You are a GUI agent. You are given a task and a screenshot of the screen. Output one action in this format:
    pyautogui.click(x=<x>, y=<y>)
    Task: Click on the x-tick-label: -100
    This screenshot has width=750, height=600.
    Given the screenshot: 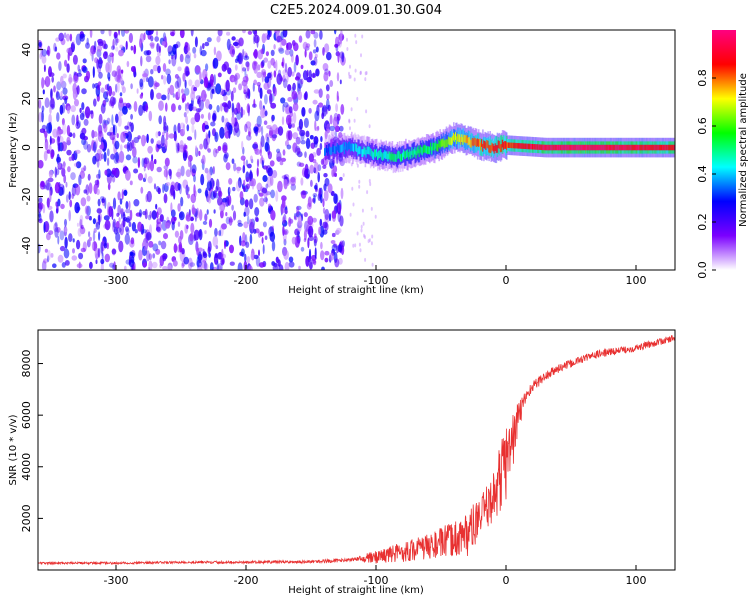 What is the action you would take?
    pyautogui.click(x=376, y=580)
    